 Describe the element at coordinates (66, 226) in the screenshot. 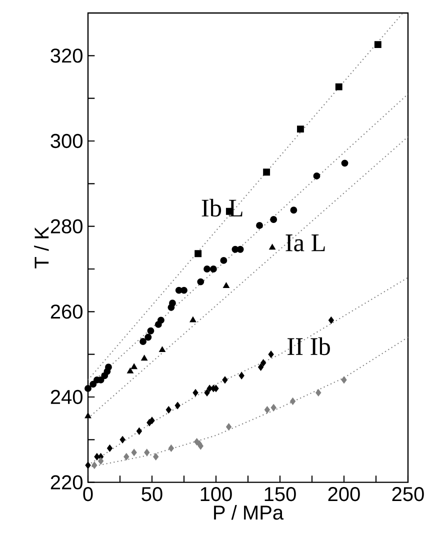

I see `y-tick-label: 280` at that location.